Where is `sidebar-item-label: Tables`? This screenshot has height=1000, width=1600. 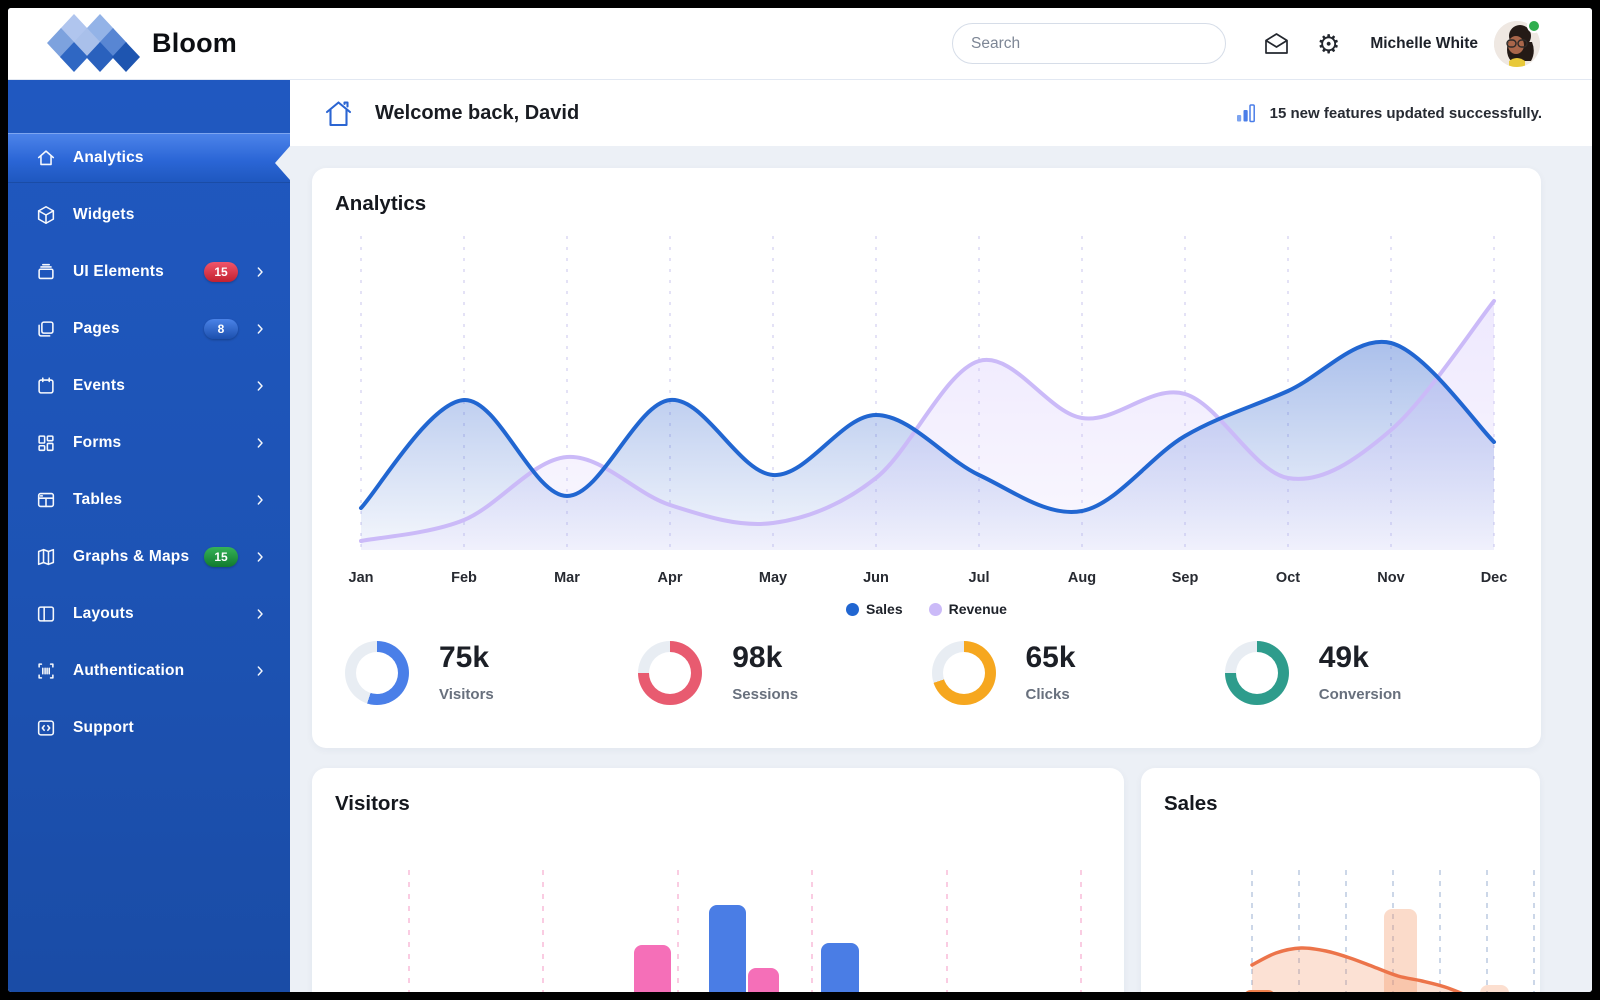 sidebar-item-label: Tables is located at coordinates (98, 499).